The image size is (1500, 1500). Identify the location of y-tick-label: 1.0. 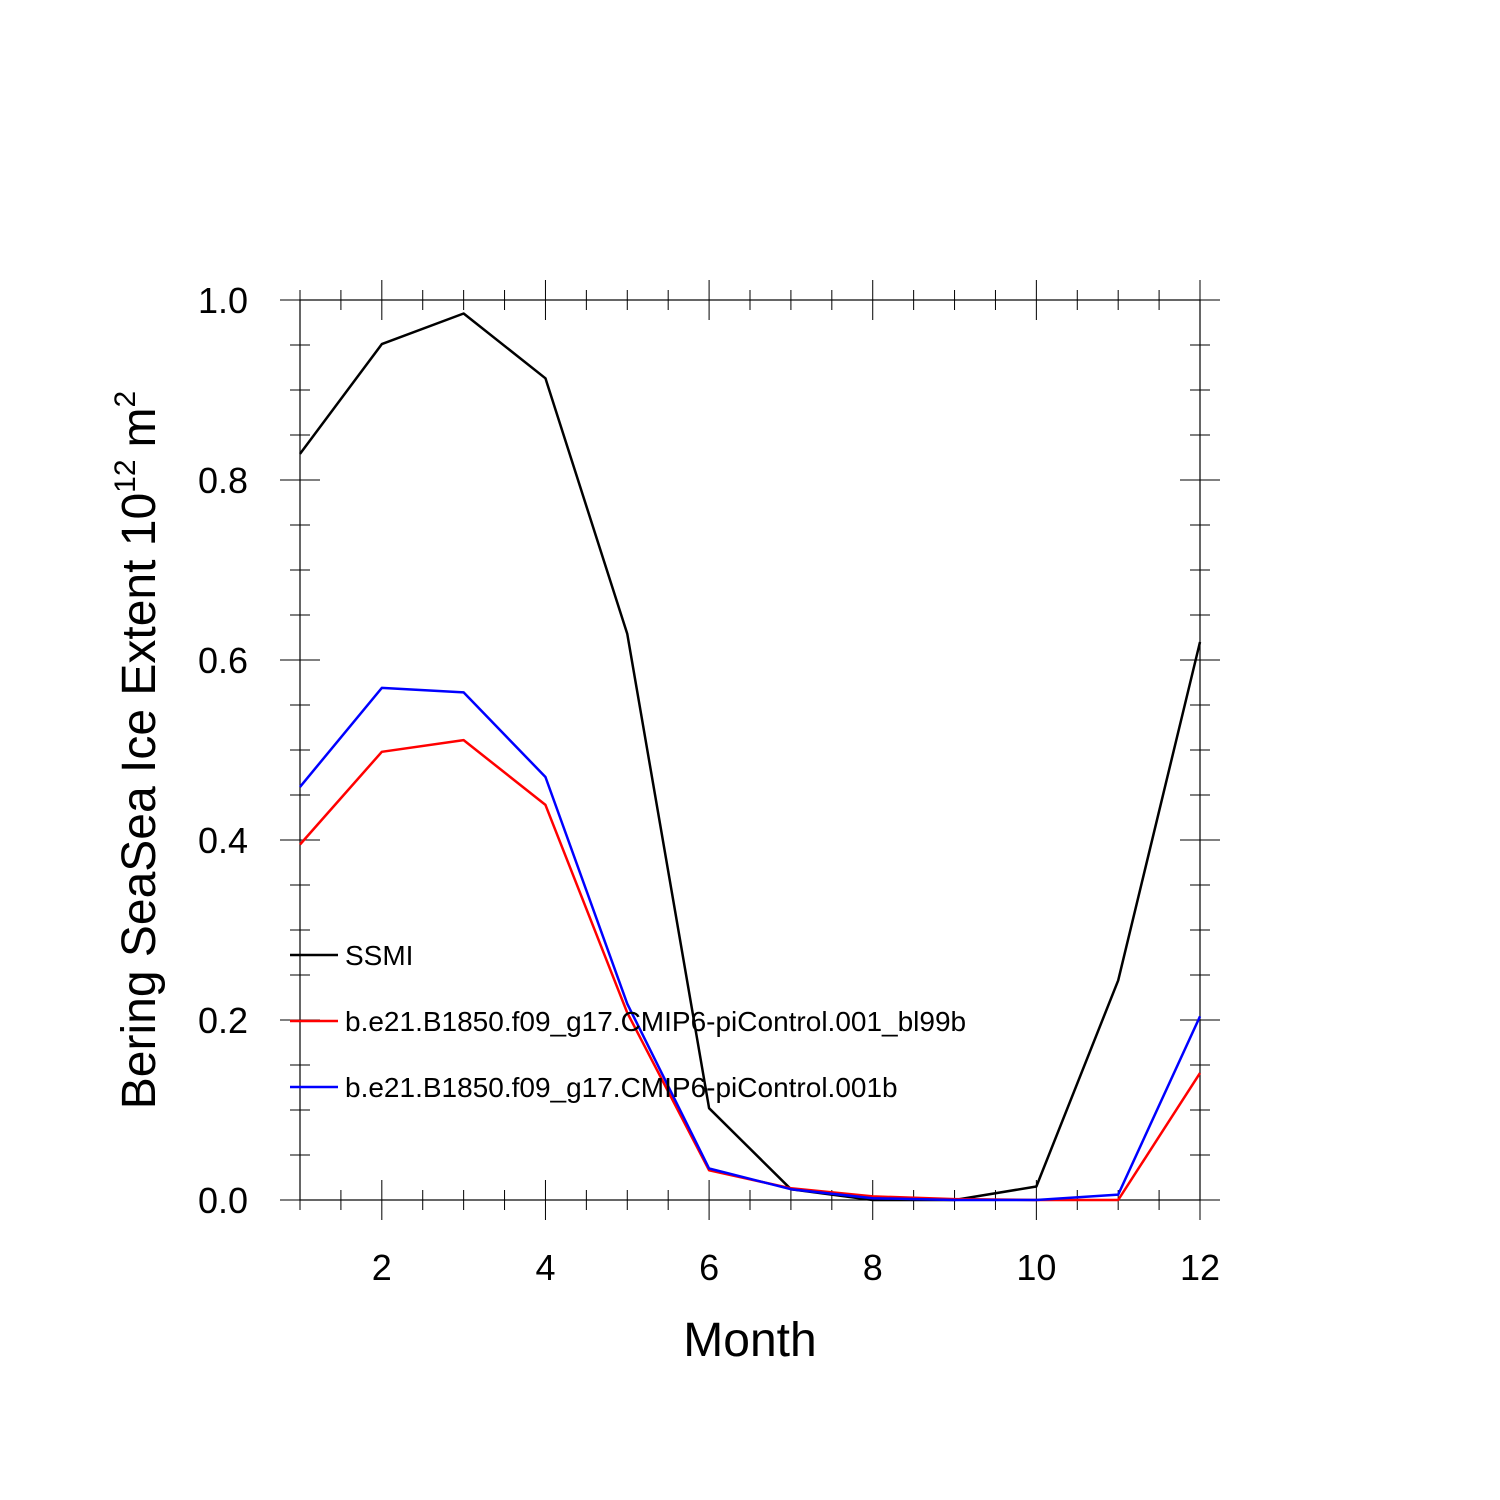
(223, 300).